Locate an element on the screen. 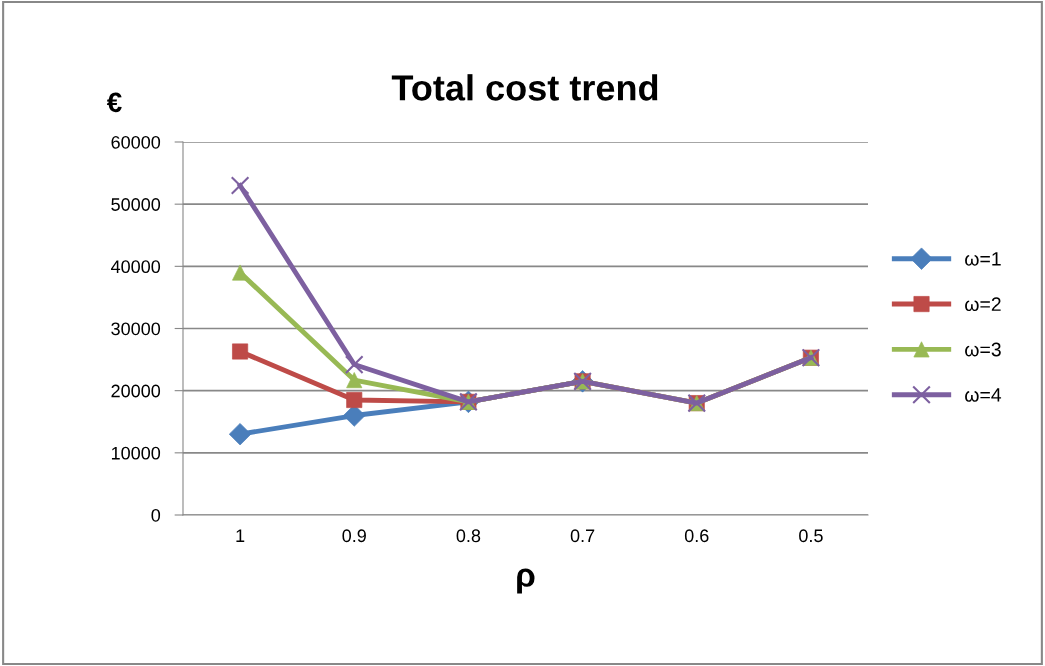 This screenshot has width=1045, height=666. y-tick-label: 40000 is located at coordinates (135, 267).